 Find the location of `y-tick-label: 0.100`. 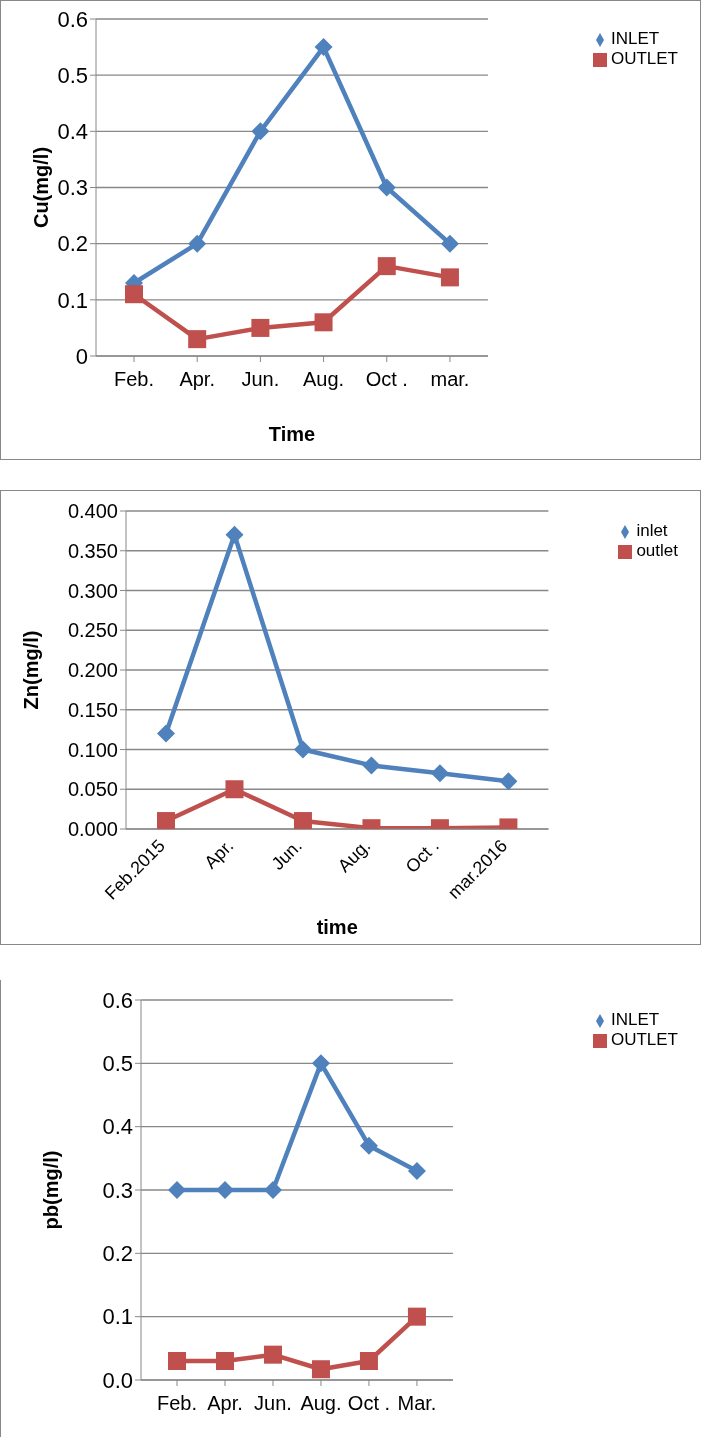

y-tick-label: 0.100 is located at coordinates (92, 749).